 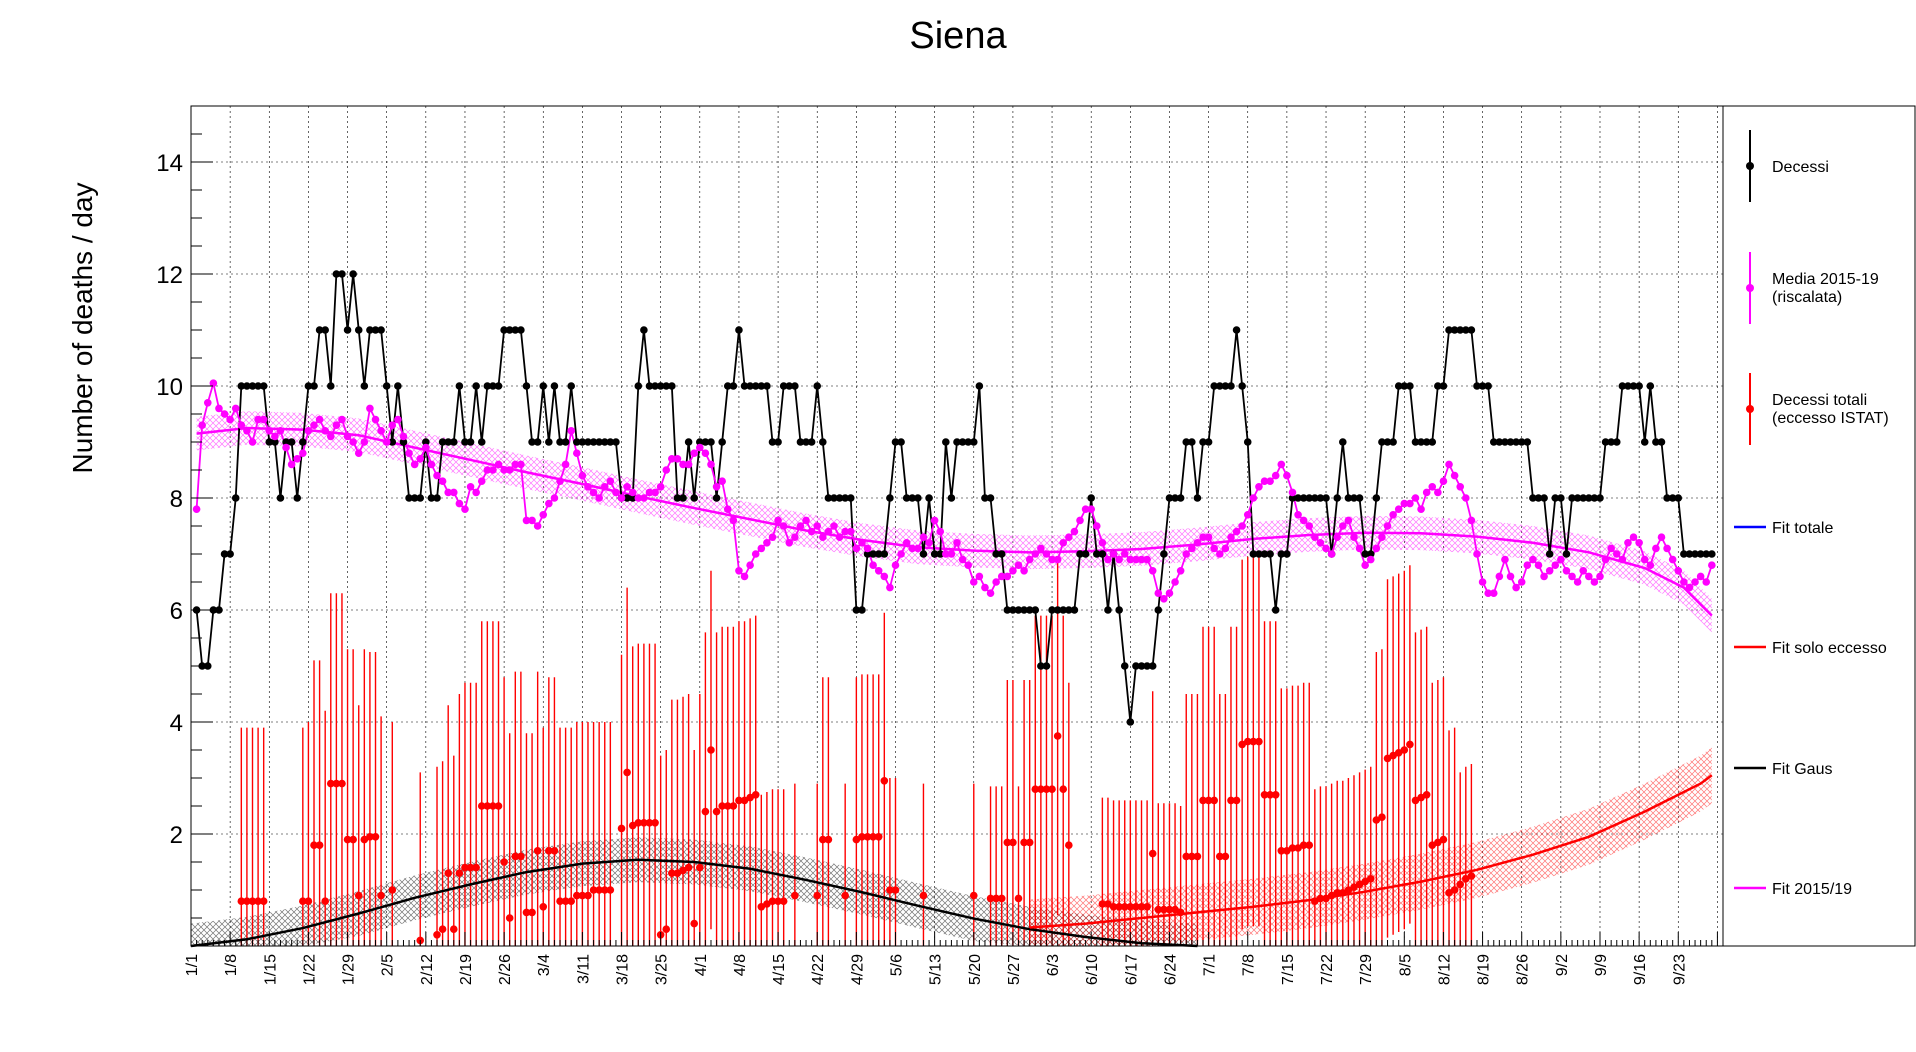 I want to click on y-tick-label: 6, so click(x=176, y=611).